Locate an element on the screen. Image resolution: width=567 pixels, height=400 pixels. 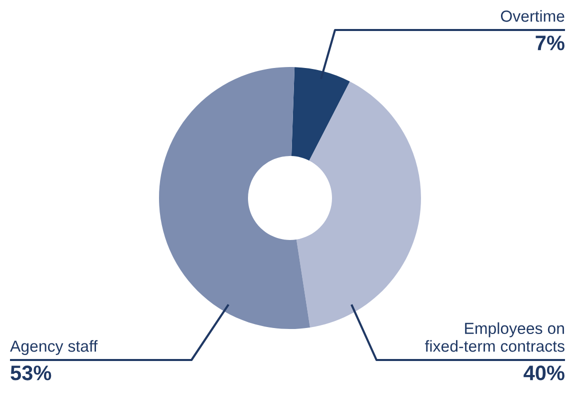
data-label: 7% is located at coordinates (550, 43).